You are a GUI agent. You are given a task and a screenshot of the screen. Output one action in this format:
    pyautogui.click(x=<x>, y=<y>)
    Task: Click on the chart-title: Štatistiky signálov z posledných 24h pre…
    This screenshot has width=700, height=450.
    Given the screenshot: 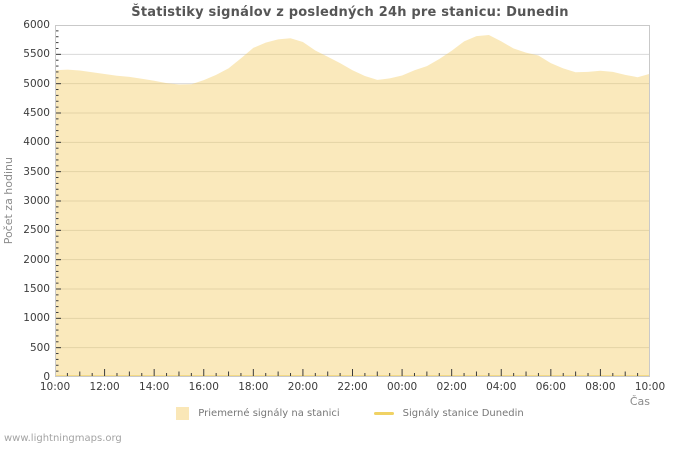 What is the action you would take?
    pyautogui.click(x=350, y=12)
    